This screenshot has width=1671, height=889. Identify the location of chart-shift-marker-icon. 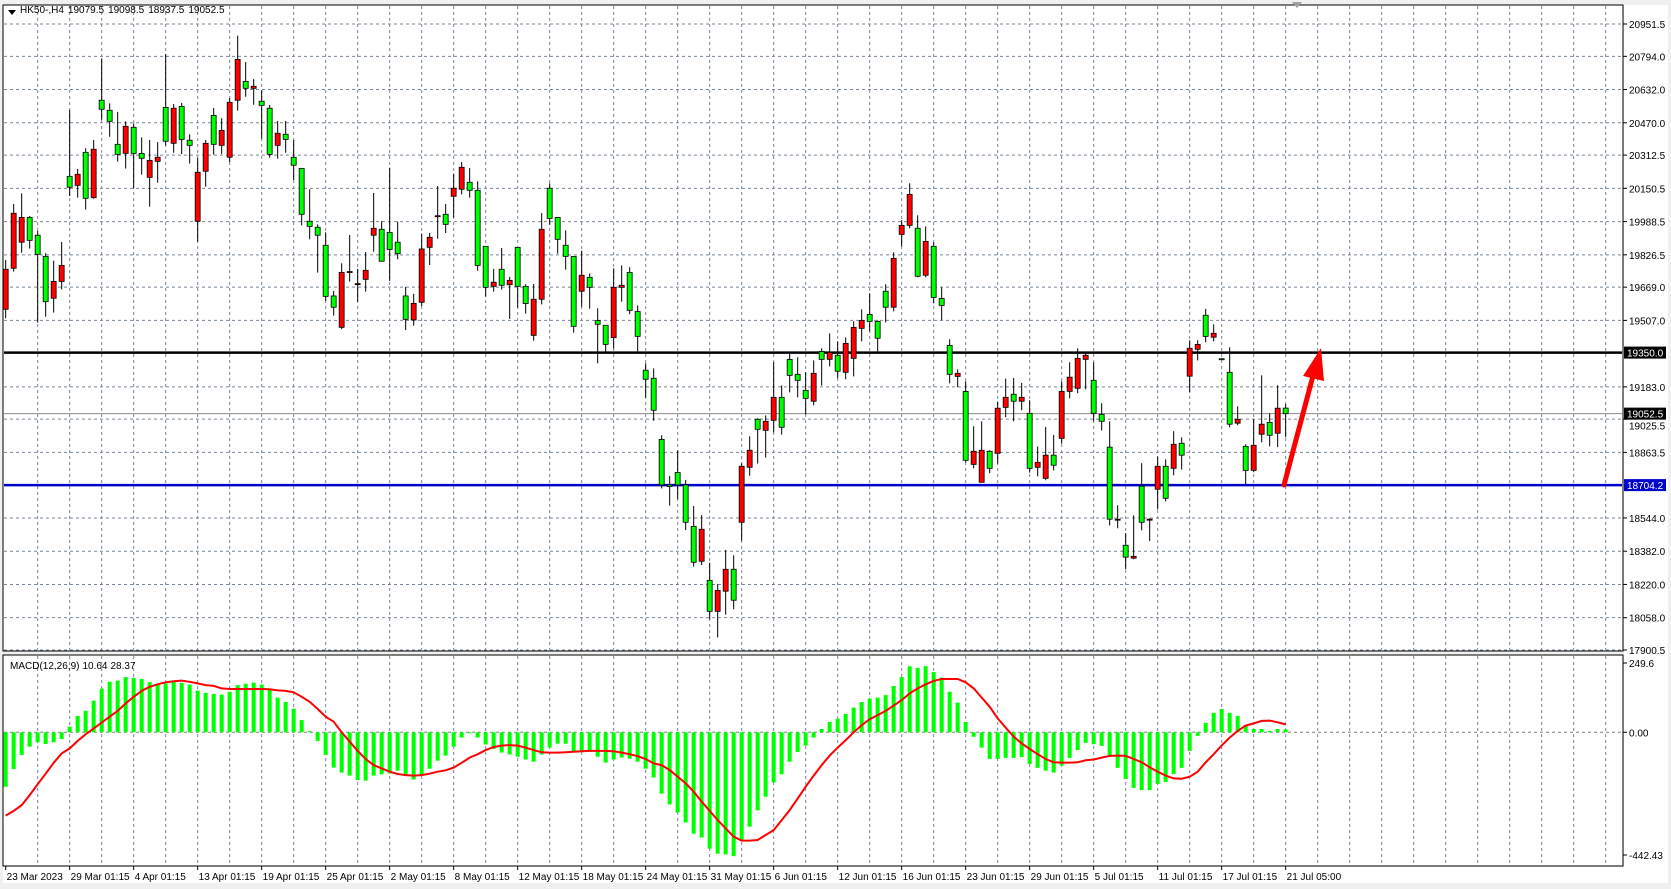
(1297, 5).